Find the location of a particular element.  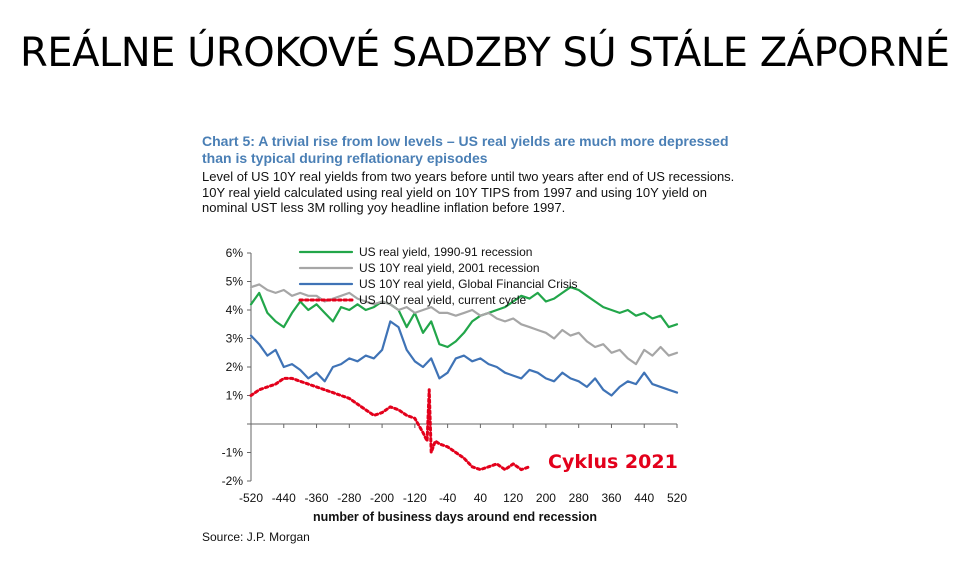

x-tick-label: 120 is located at coordinates (513, 498).